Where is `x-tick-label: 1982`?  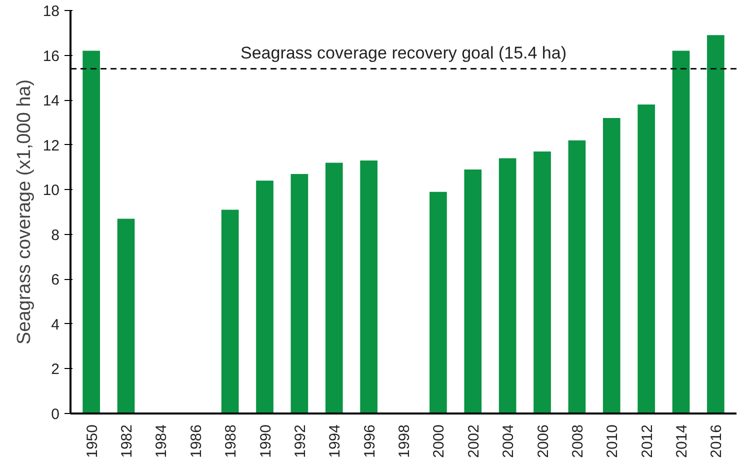 x-tick-label: 1982 is located at coordinates (127, 441).